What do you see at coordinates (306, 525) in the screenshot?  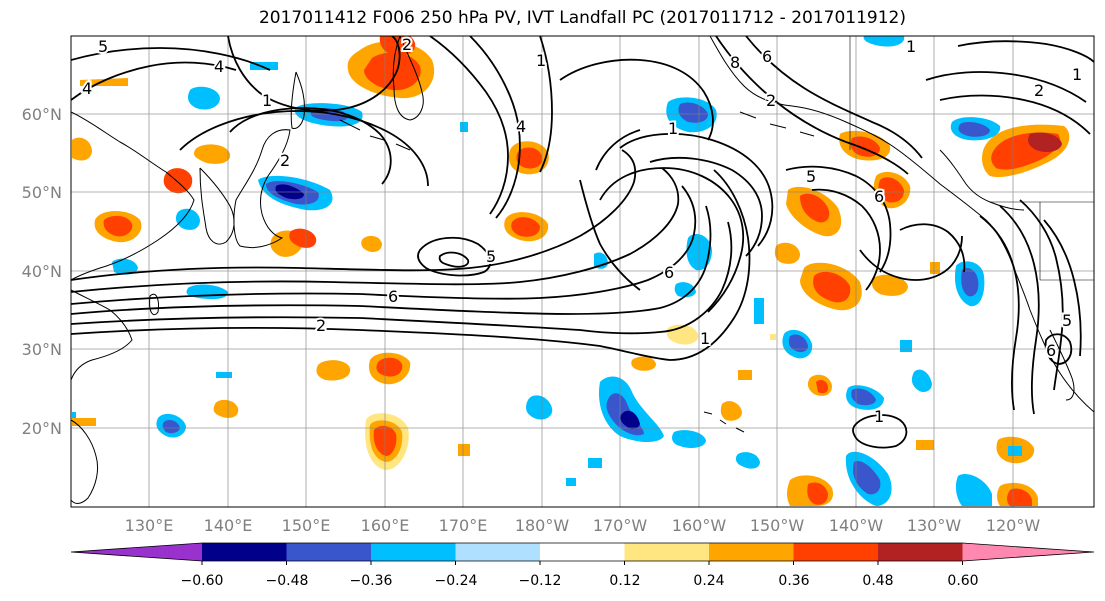 I see `lon-label: 150°E` at bounding box center [306, 525].